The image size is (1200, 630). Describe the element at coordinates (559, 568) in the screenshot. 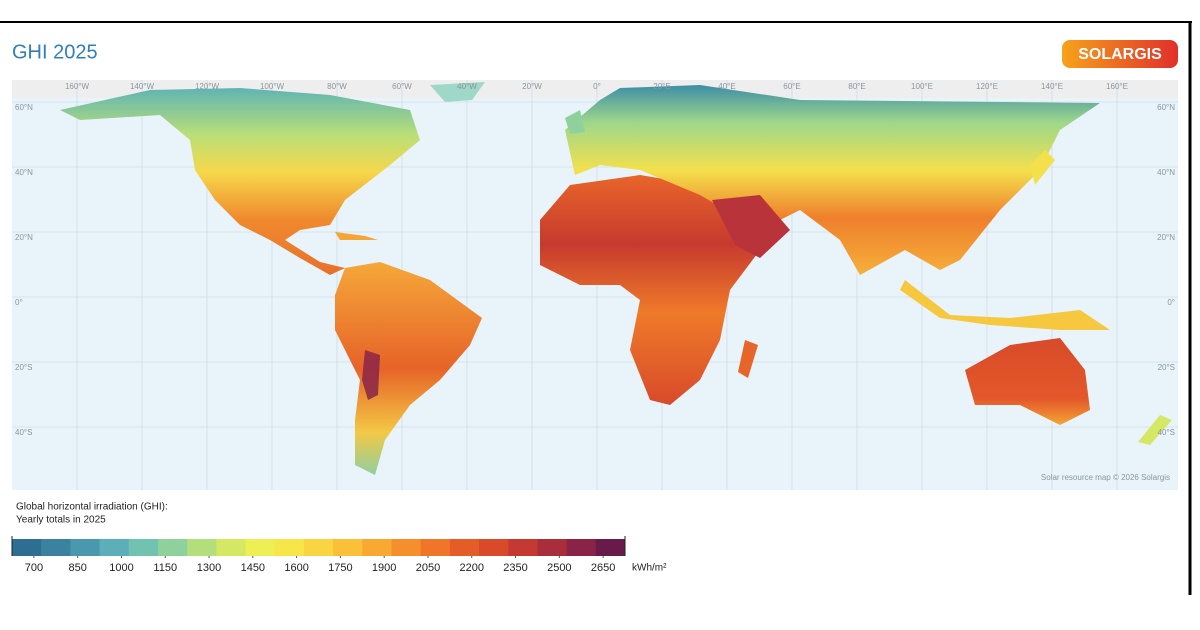

I see `legend-label: 2500` at that location.